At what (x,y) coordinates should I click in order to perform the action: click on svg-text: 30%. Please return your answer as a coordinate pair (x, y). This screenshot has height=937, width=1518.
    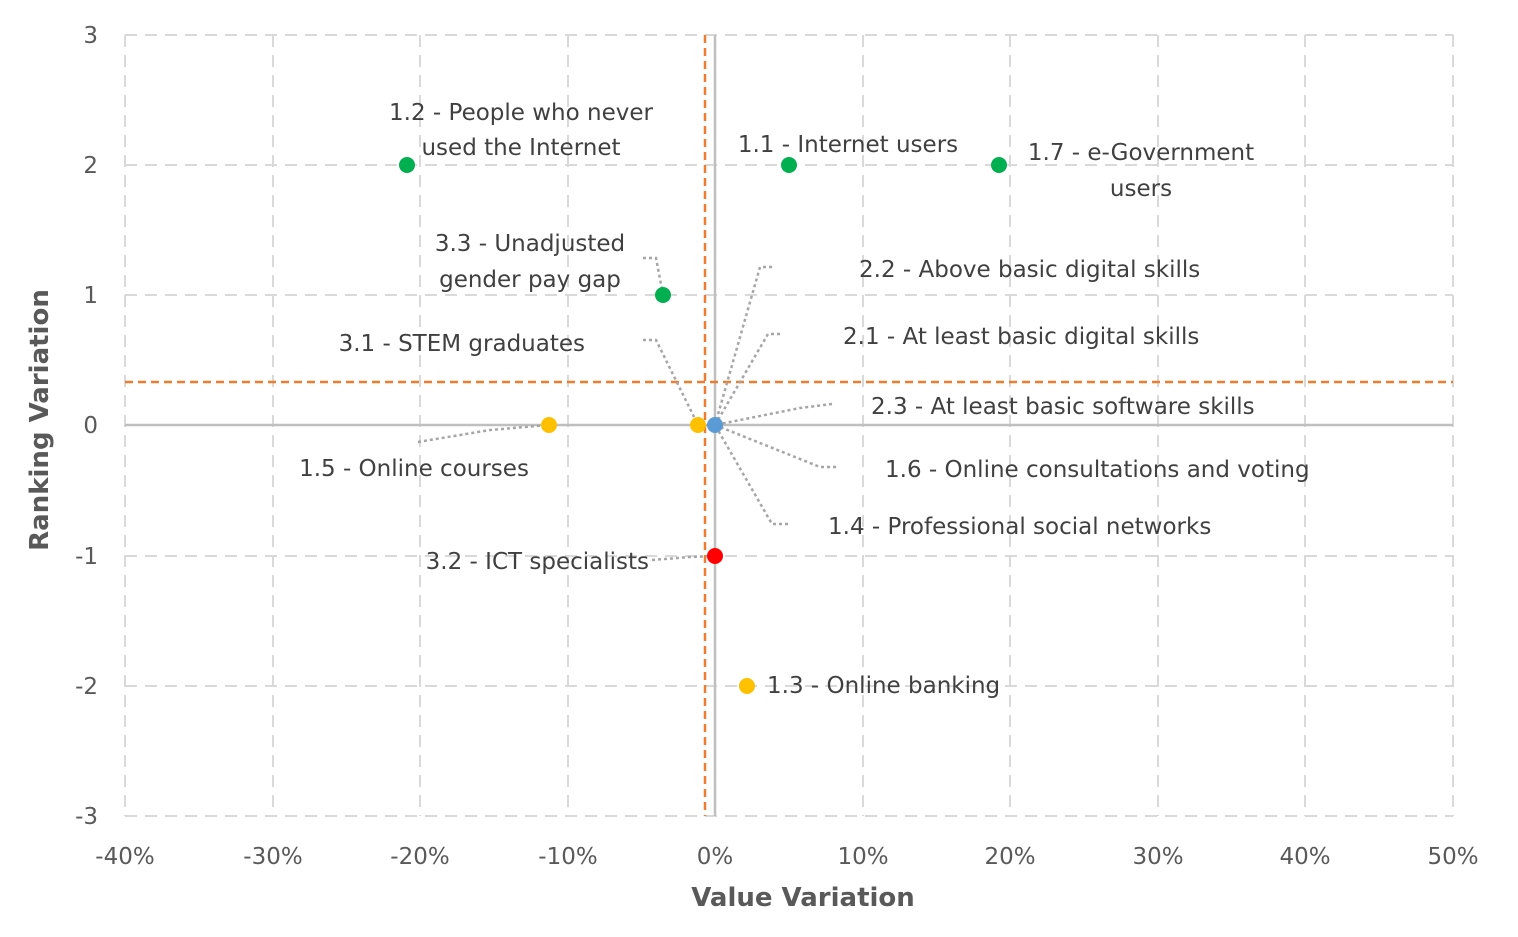
    Looking at the image, I should click on (1157, 857).